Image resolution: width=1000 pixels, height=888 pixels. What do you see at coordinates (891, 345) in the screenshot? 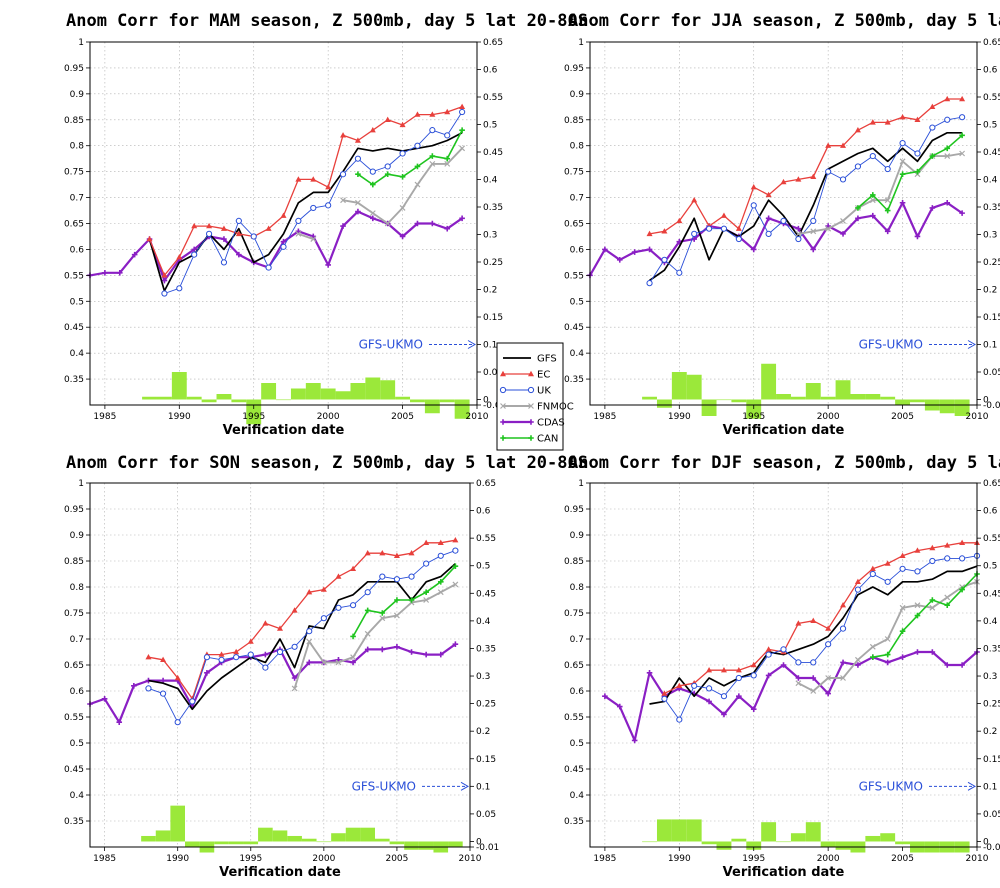
I see `diff-label: GFS-UKMO` at bounding box center [891, 345].